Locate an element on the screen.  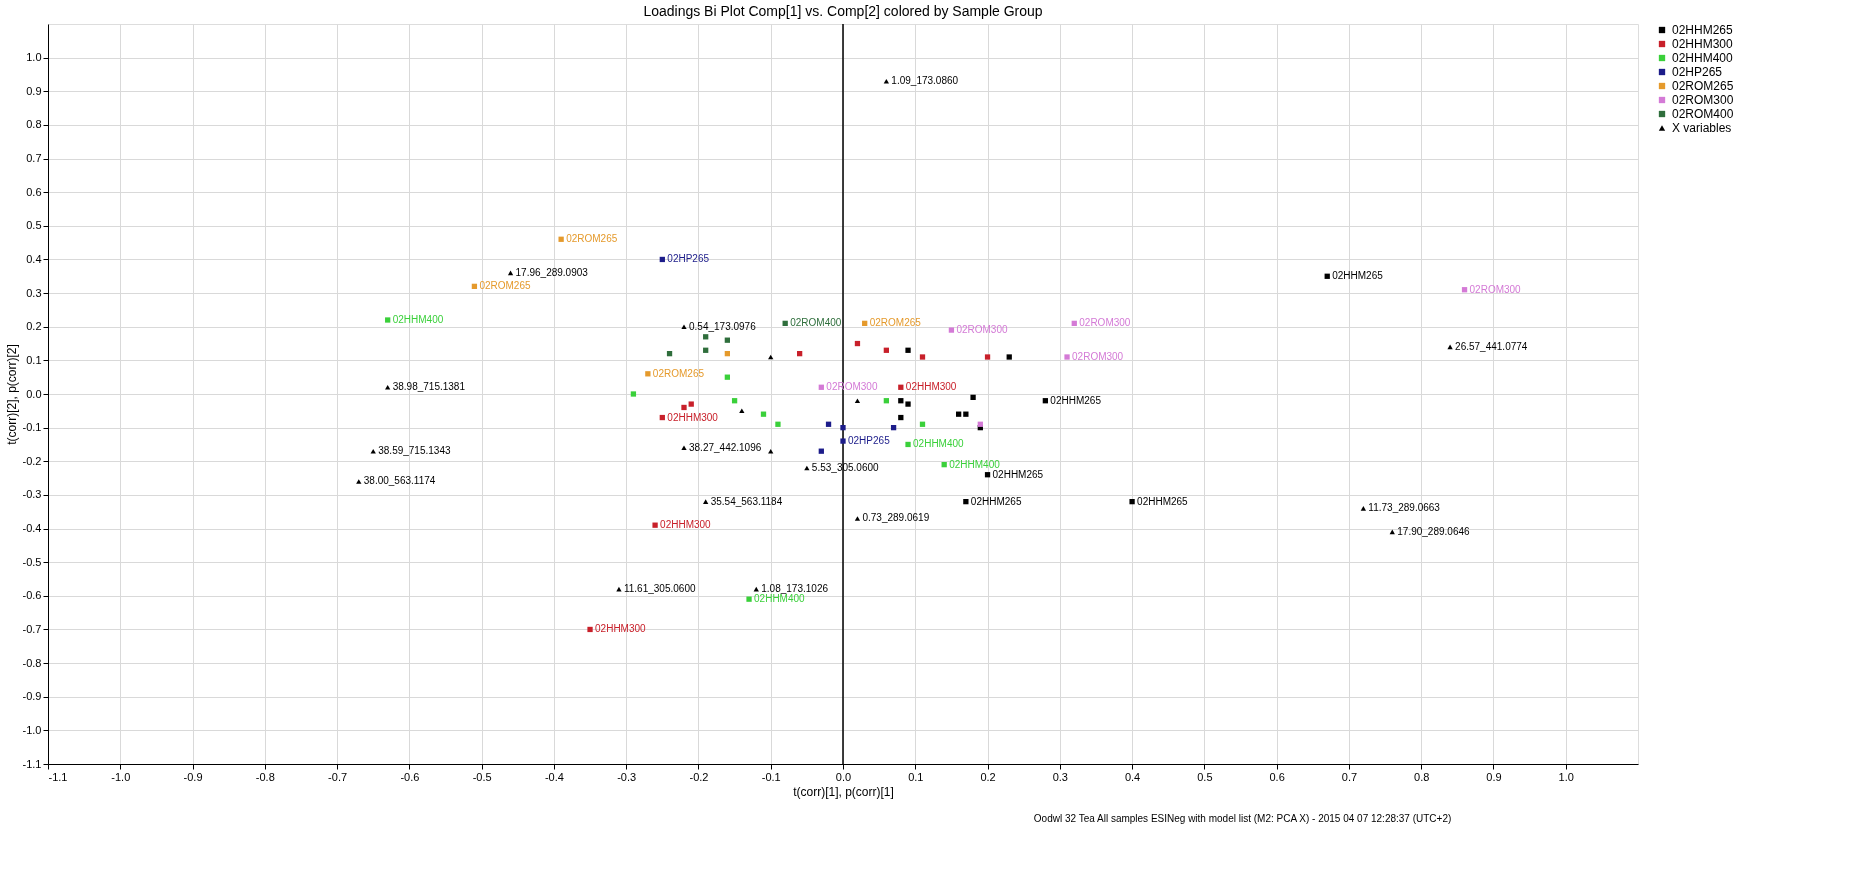
x-tick-label: 0.2 is located at coordinates (988, 776).